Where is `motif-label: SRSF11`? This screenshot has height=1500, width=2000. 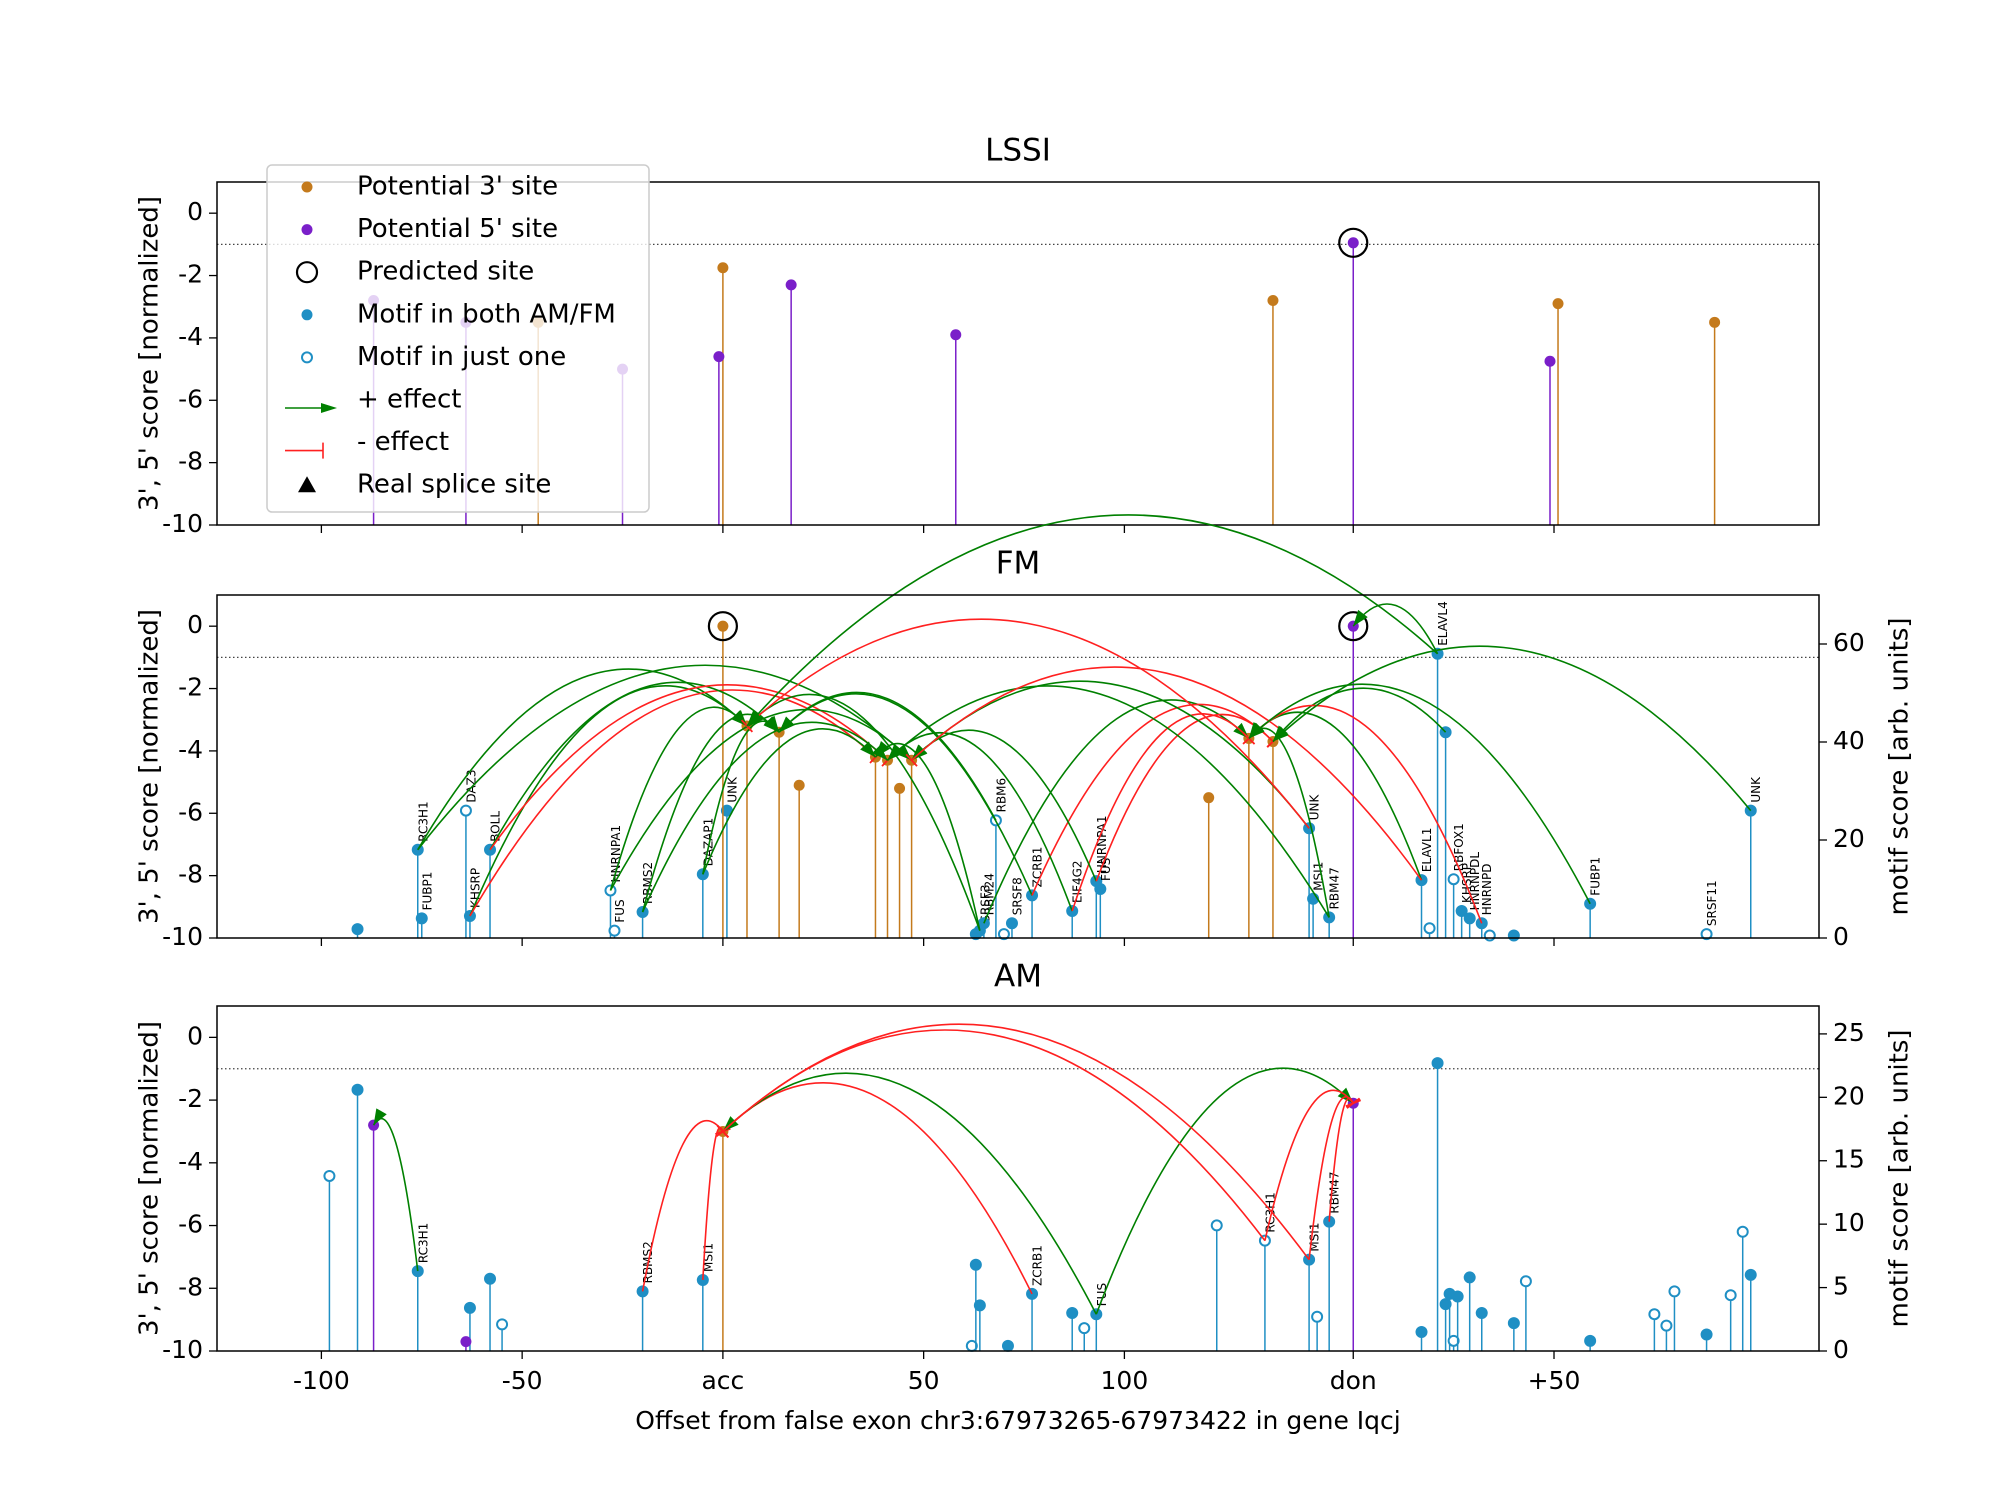 motif-label: SRSF11 is located at coordinates (1712, 903).